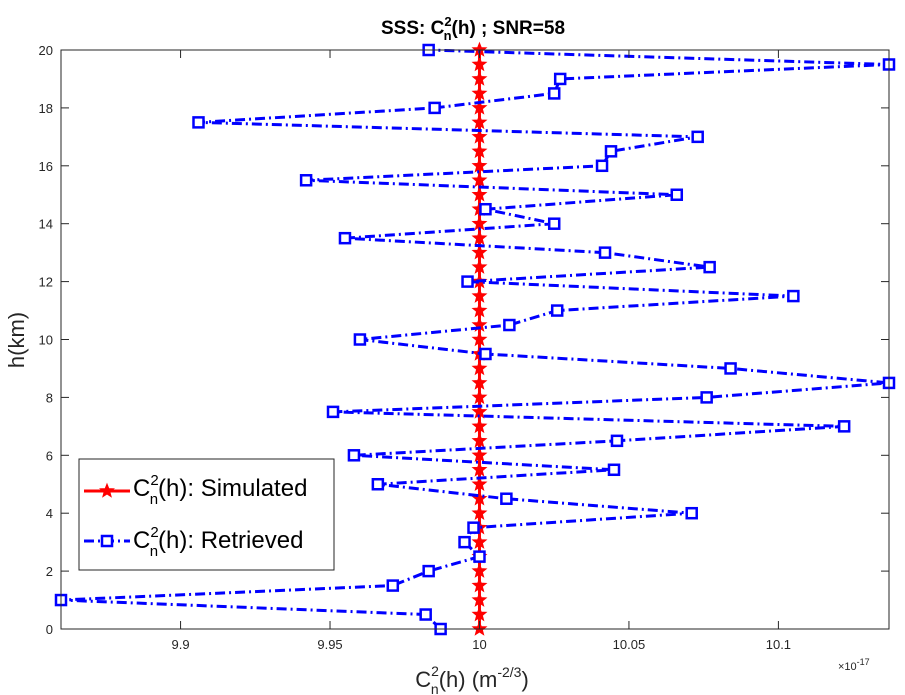 The image size is (905, 695). What do you see at coordinates (49, 629) in the screenshot?
I see `y-tick-label: 0` at bounding box center [49, 629].